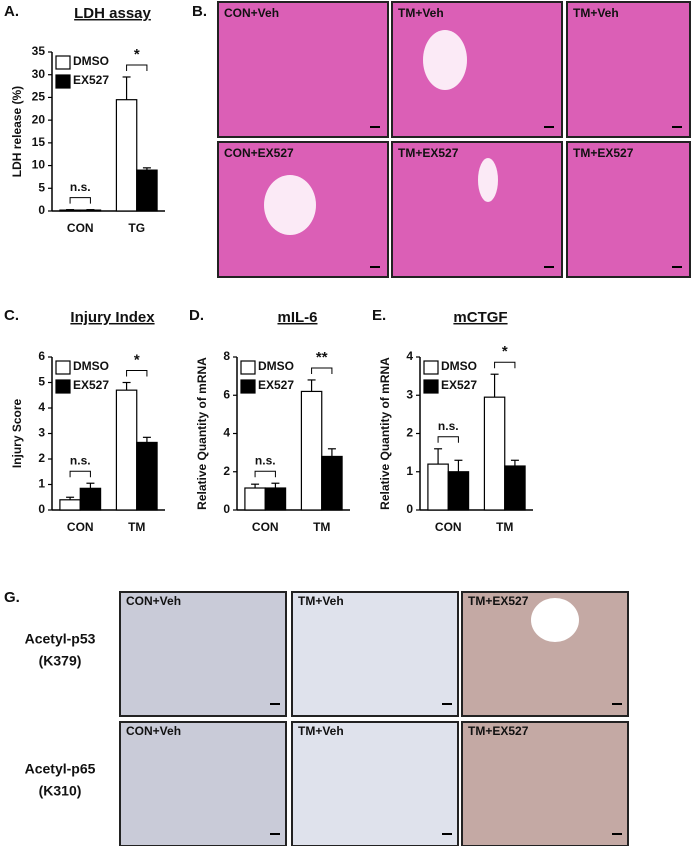 Image resolution: width=693 pixels, height=846 pixels. What do you see at coordinates (226, 394) in the screenshot?
I see `y-tick-label: 6` at bounding box center [226, 394].